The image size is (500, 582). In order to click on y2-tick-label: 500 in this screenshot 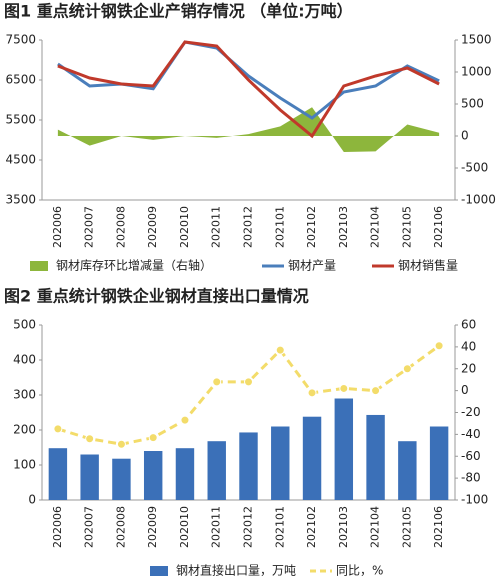, I will do `click(472, 104)`.